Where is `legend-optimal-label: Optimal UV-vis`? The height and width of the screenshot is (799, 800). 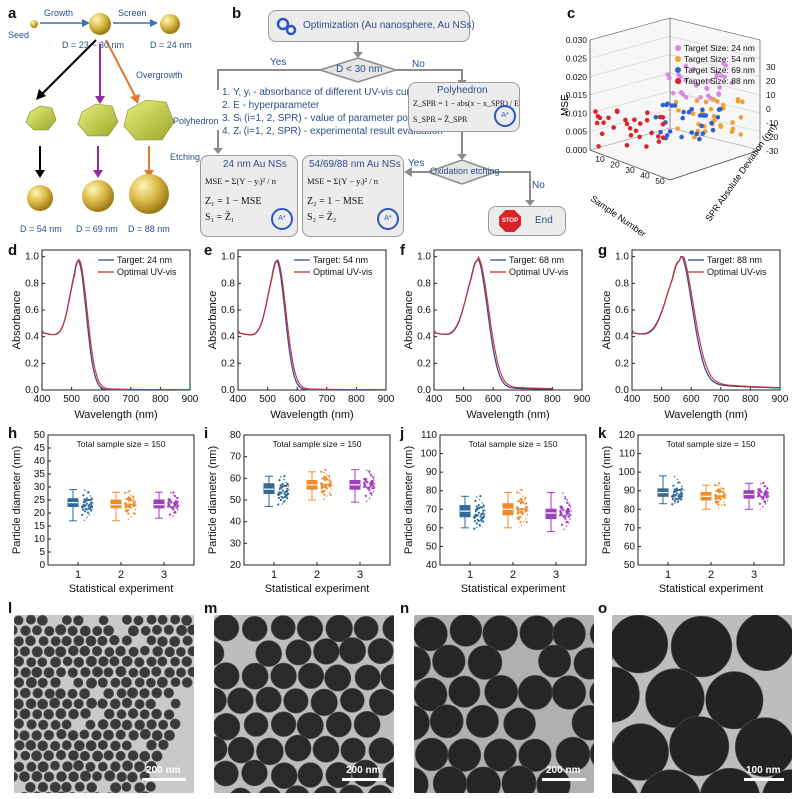 legend-optimal-label: Optimal UV-vis is located at coordinates (539, 272).